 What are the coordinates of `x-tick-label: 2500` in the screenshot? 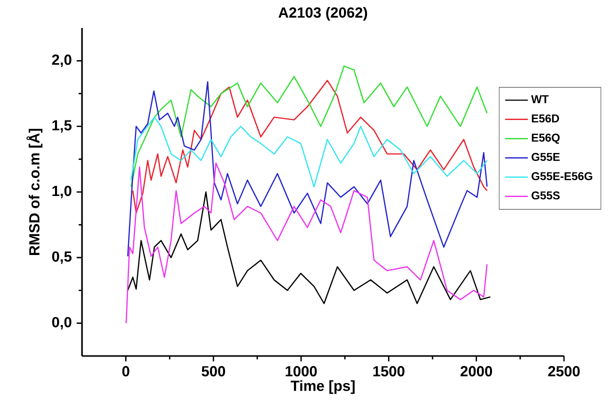 It's located at (564, 371).